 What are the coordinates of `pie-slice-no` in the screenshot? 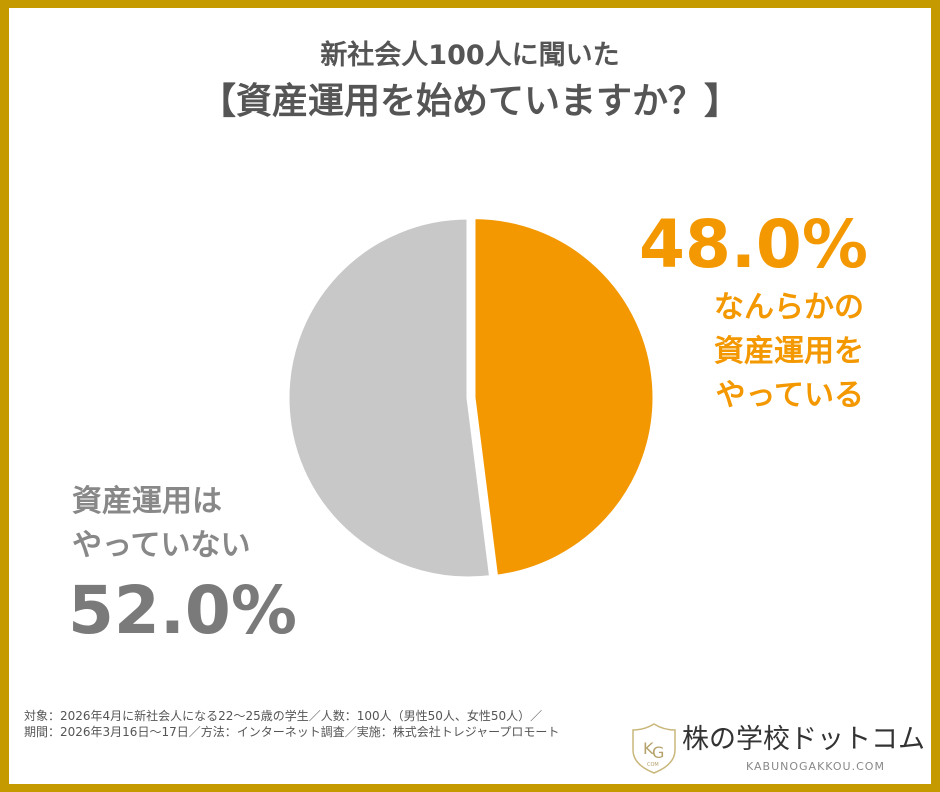 It's located at (389, 398).